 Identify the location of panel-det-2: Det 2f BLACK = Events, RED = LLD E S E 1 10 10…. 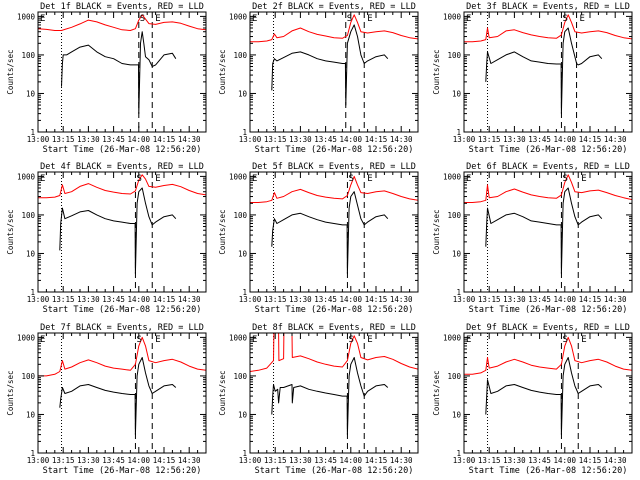
(318, 78).